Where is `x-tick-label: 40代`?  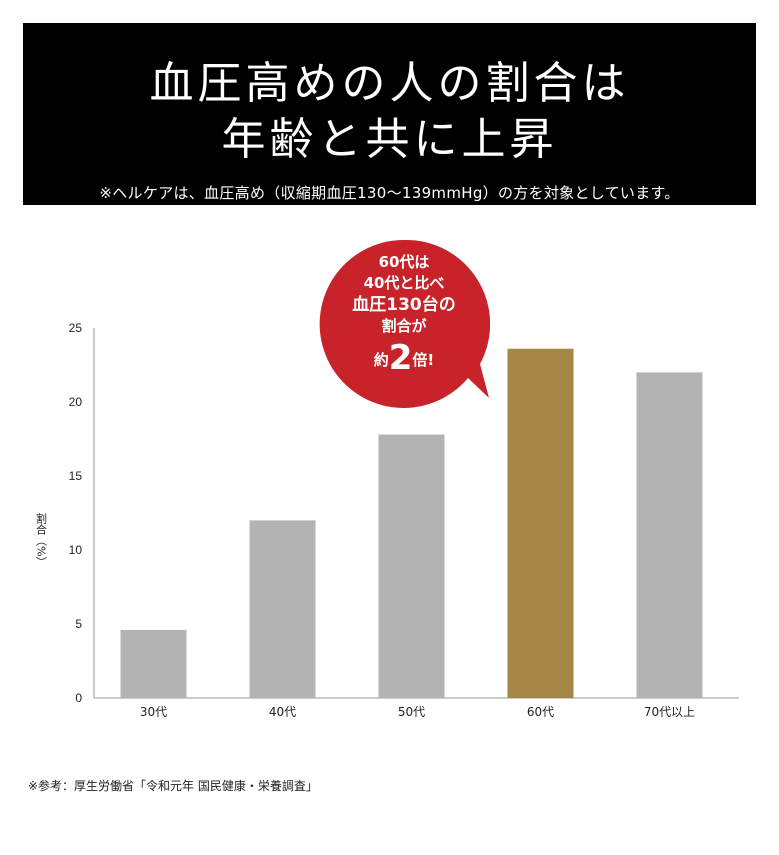 x-tick-label: 40代 is located at coordinates (282, 712).